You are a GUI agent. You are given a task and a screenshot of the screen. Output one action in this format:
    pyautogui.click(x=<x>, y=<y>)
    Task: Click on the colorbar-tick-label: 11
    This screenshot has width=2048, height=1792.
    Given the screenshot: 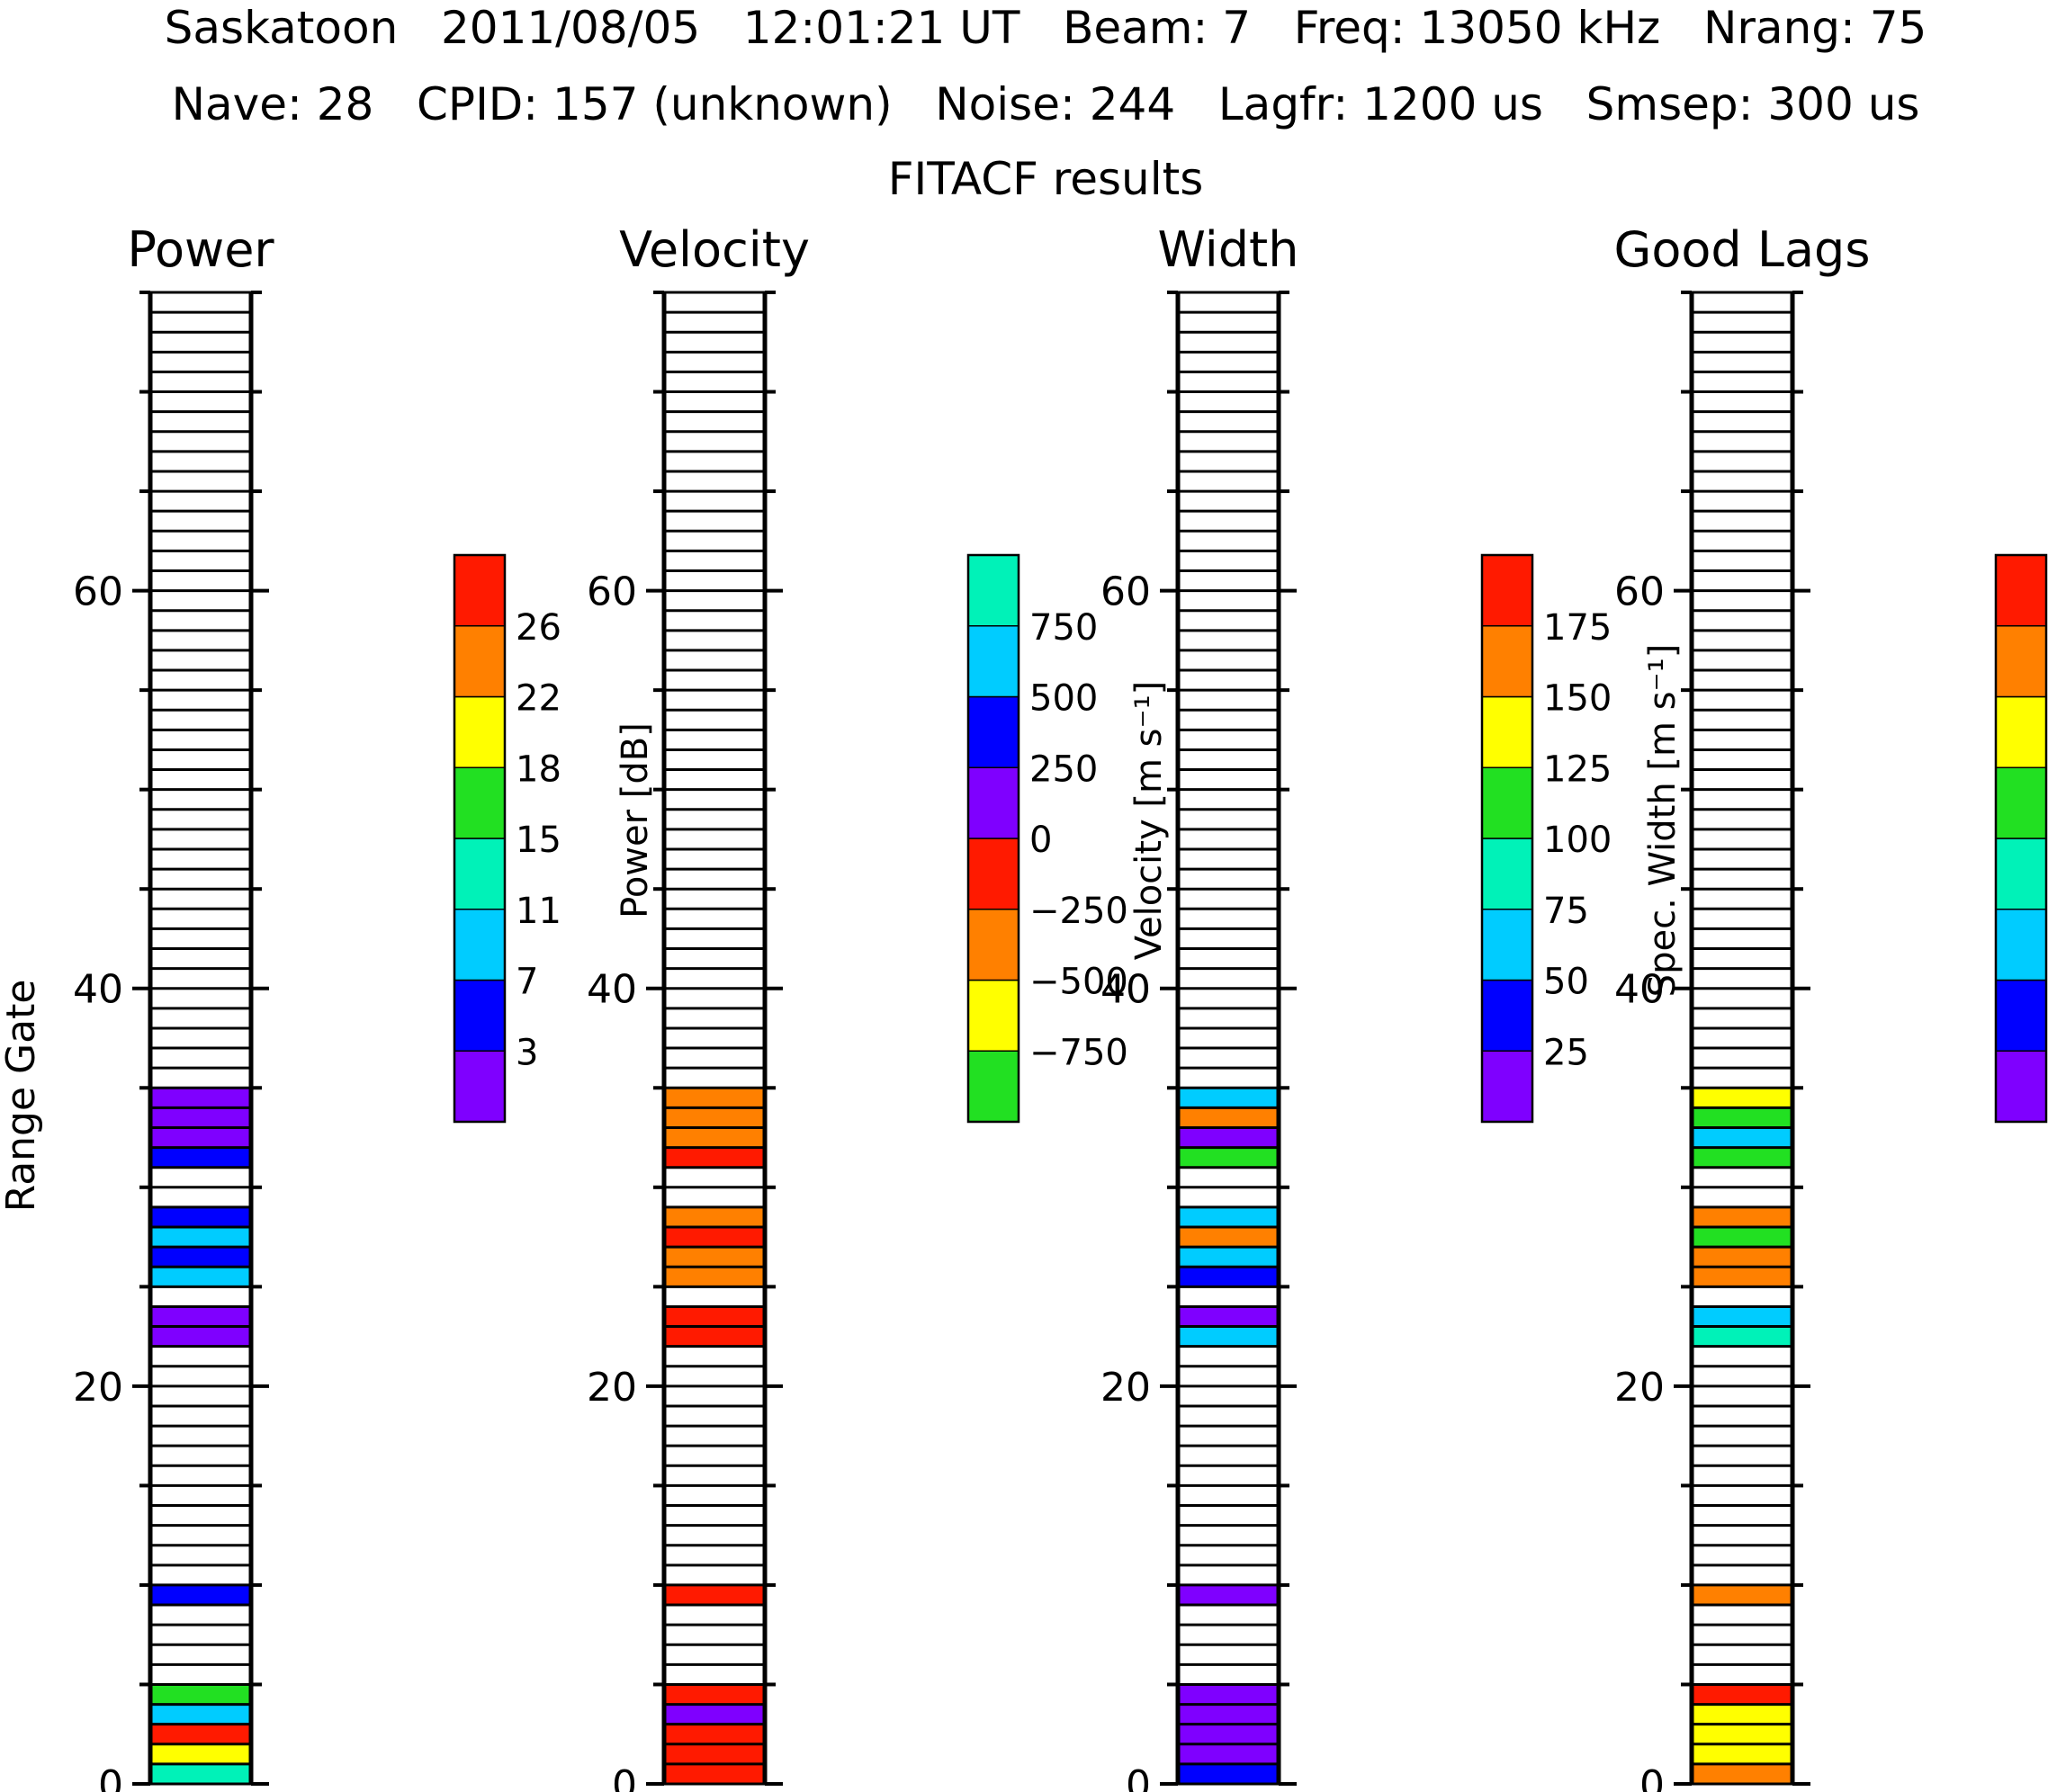 What is the action you would take?
    pyautogui.click(x=538, y=911)
    